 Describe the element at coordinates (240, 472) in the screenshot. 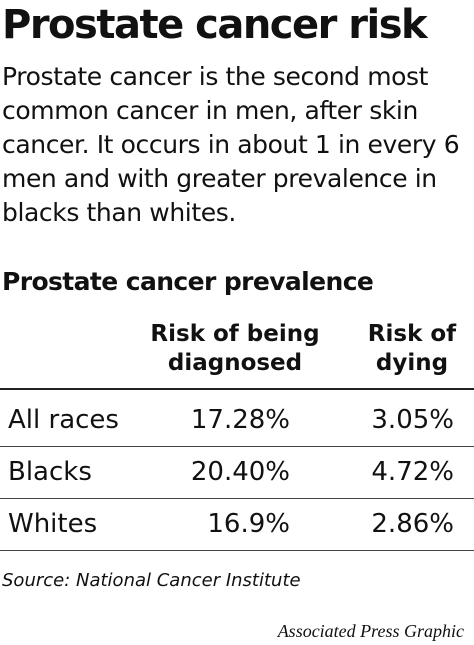

I see `diagnosed-value: 20.40%` at that location.